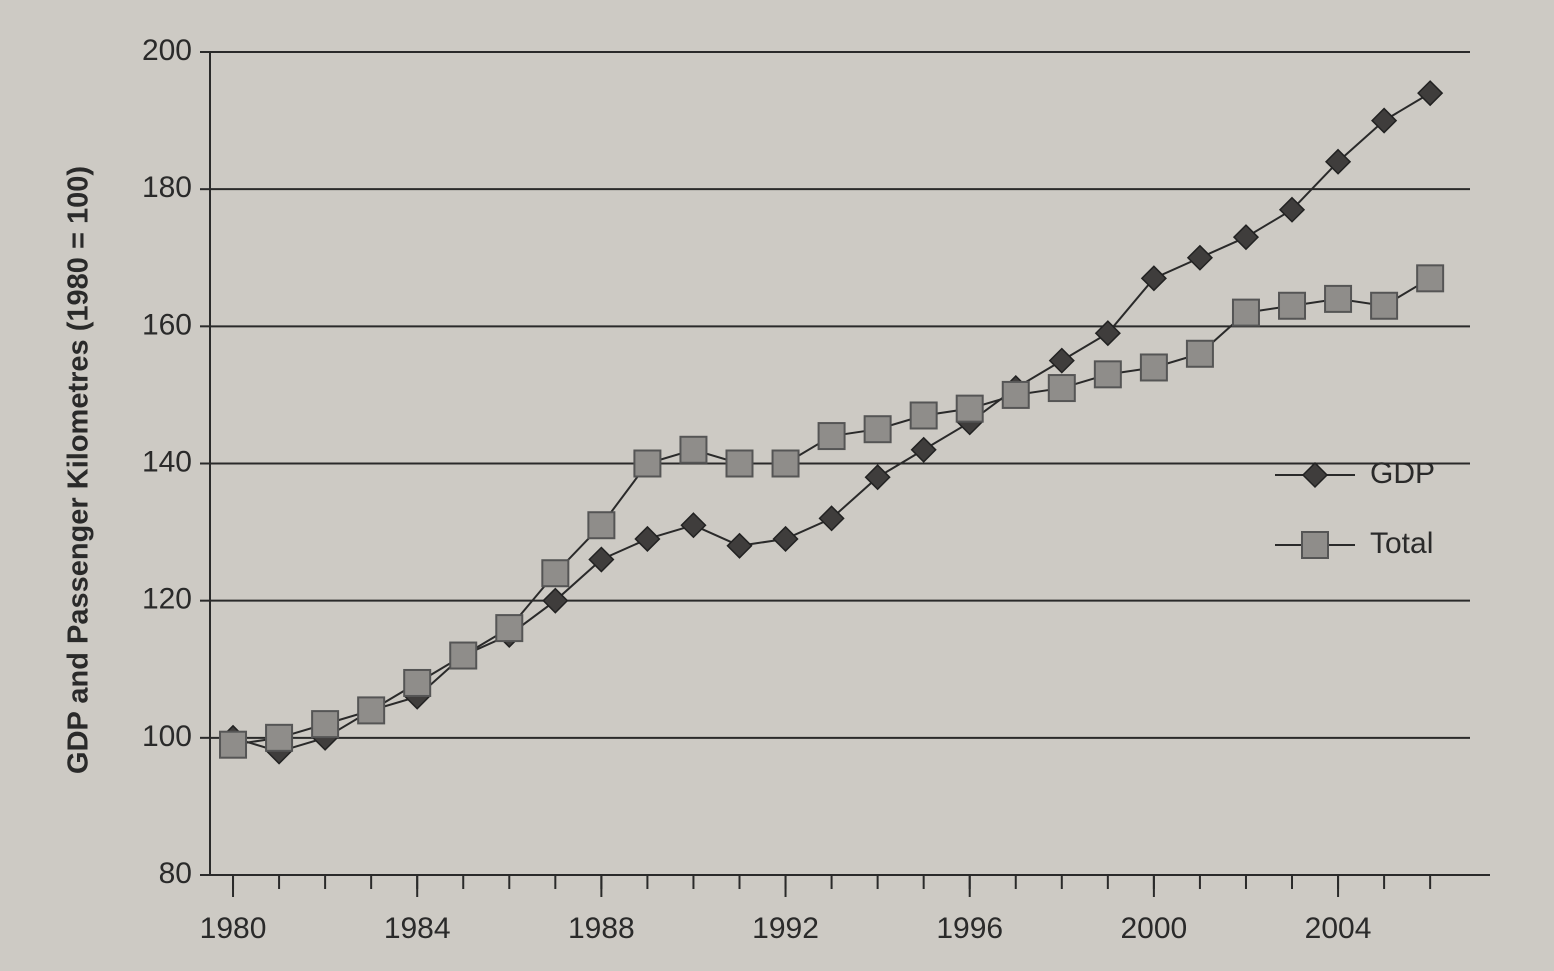 Image resolution: width=1554 pixels, height=971 pixels. I want to click on x-tick-label: 1988, so click(601, 928).